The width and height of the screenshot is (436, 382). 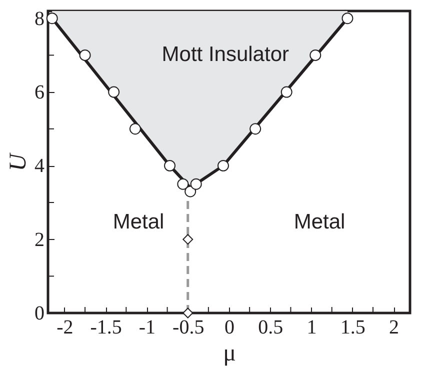 I want to click on x-axis-title: μ, so click(x=229, y=353).